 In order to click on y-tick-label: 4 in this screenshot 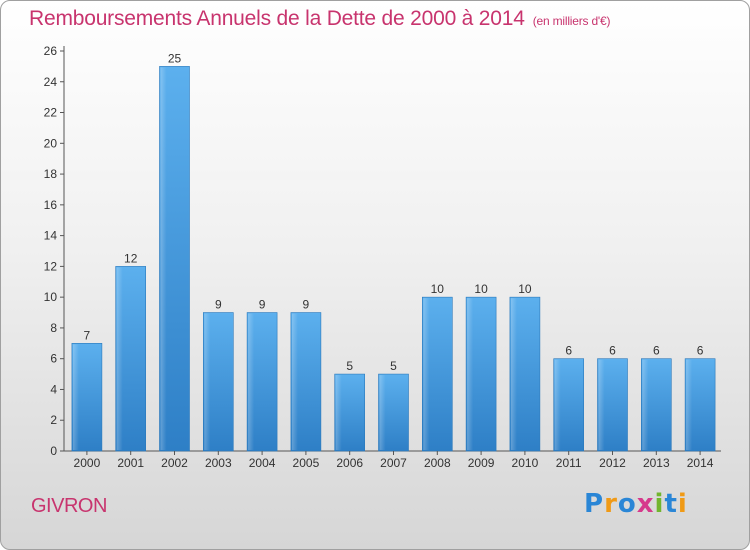, I will do `click(53, 389)`.